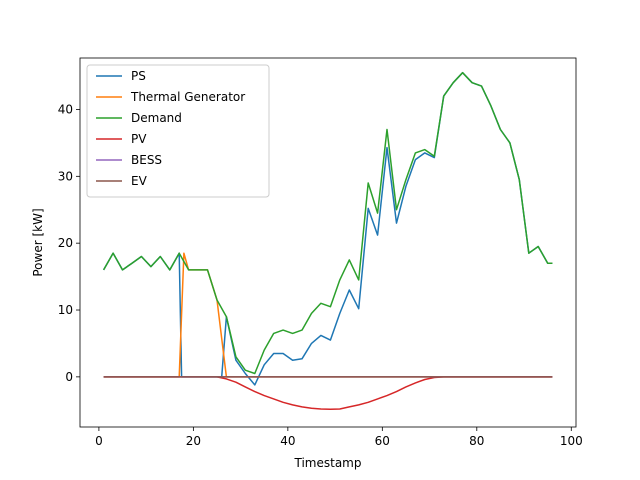  Describe the element at coordinates (69, 377) in the screenshot. I see `y-tick-label: 0` at that location.